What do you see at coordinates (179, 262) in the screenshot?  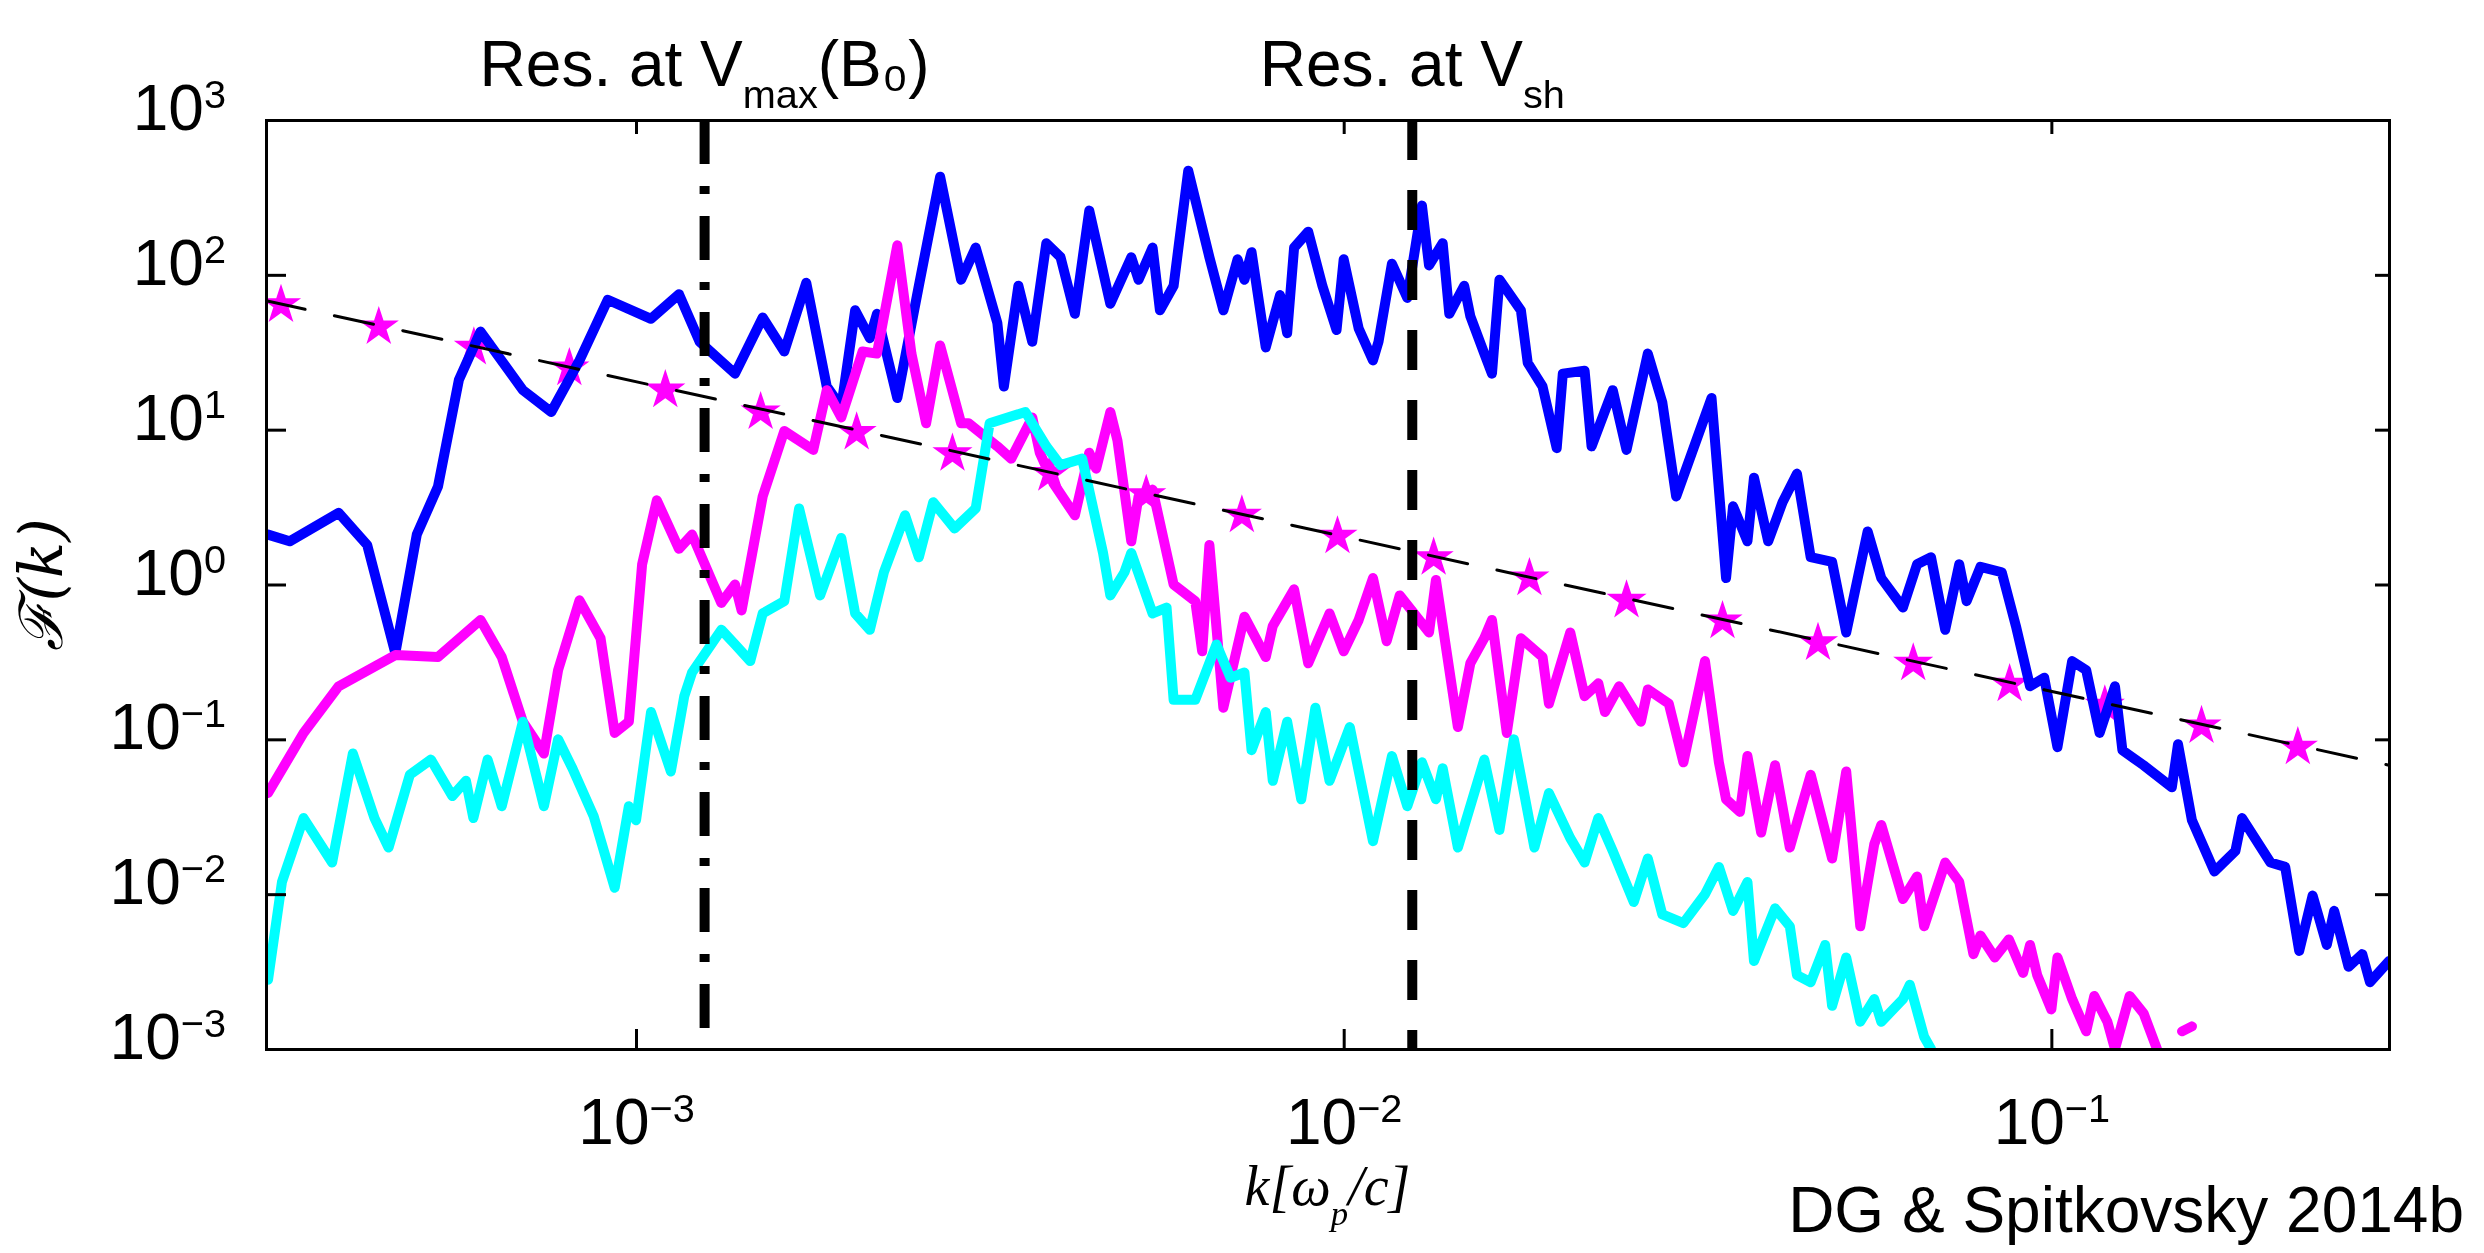 I see `y-tick-label: 10$^{2}$` at bounding box center [179, 262].